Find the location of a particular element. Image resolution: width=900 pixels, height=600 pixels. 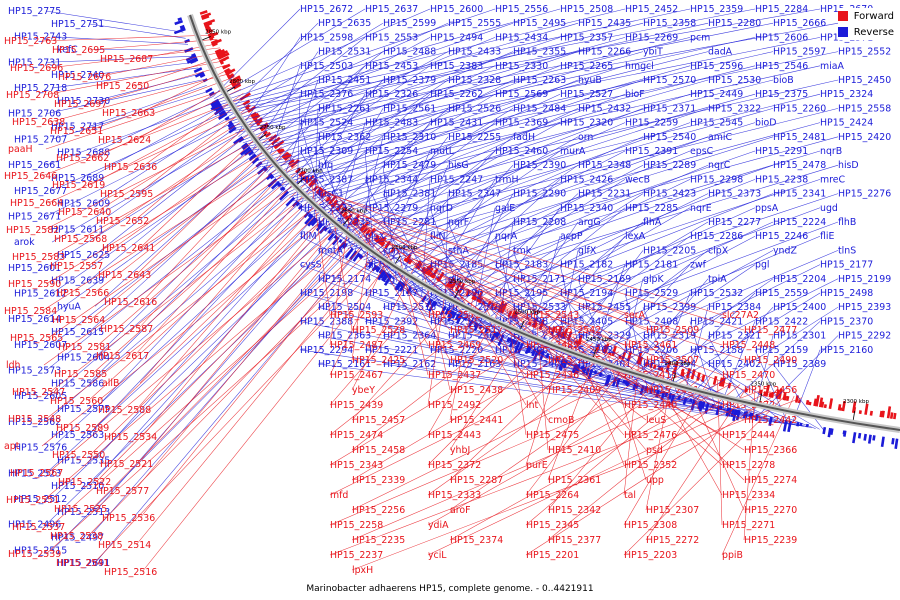

reverse-gene-label: HP15_2605 is located at coordinates (40, 396).